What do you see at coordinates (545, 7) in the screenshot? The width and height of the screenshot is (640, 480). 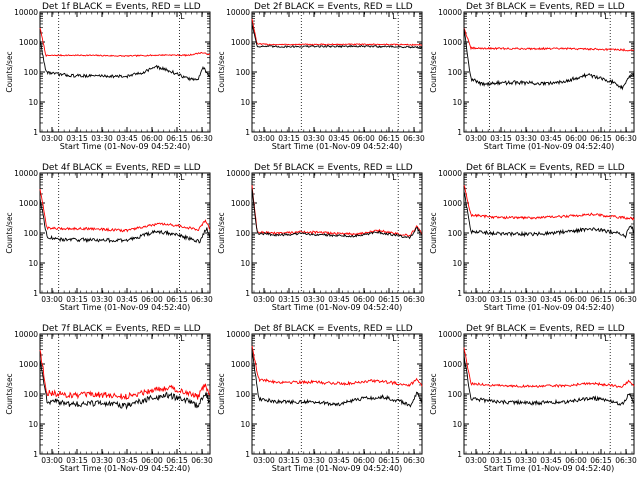 I see `plot-title: Det 3f BLACK = Events, RED = LLD` at bounding box center [545, 7].